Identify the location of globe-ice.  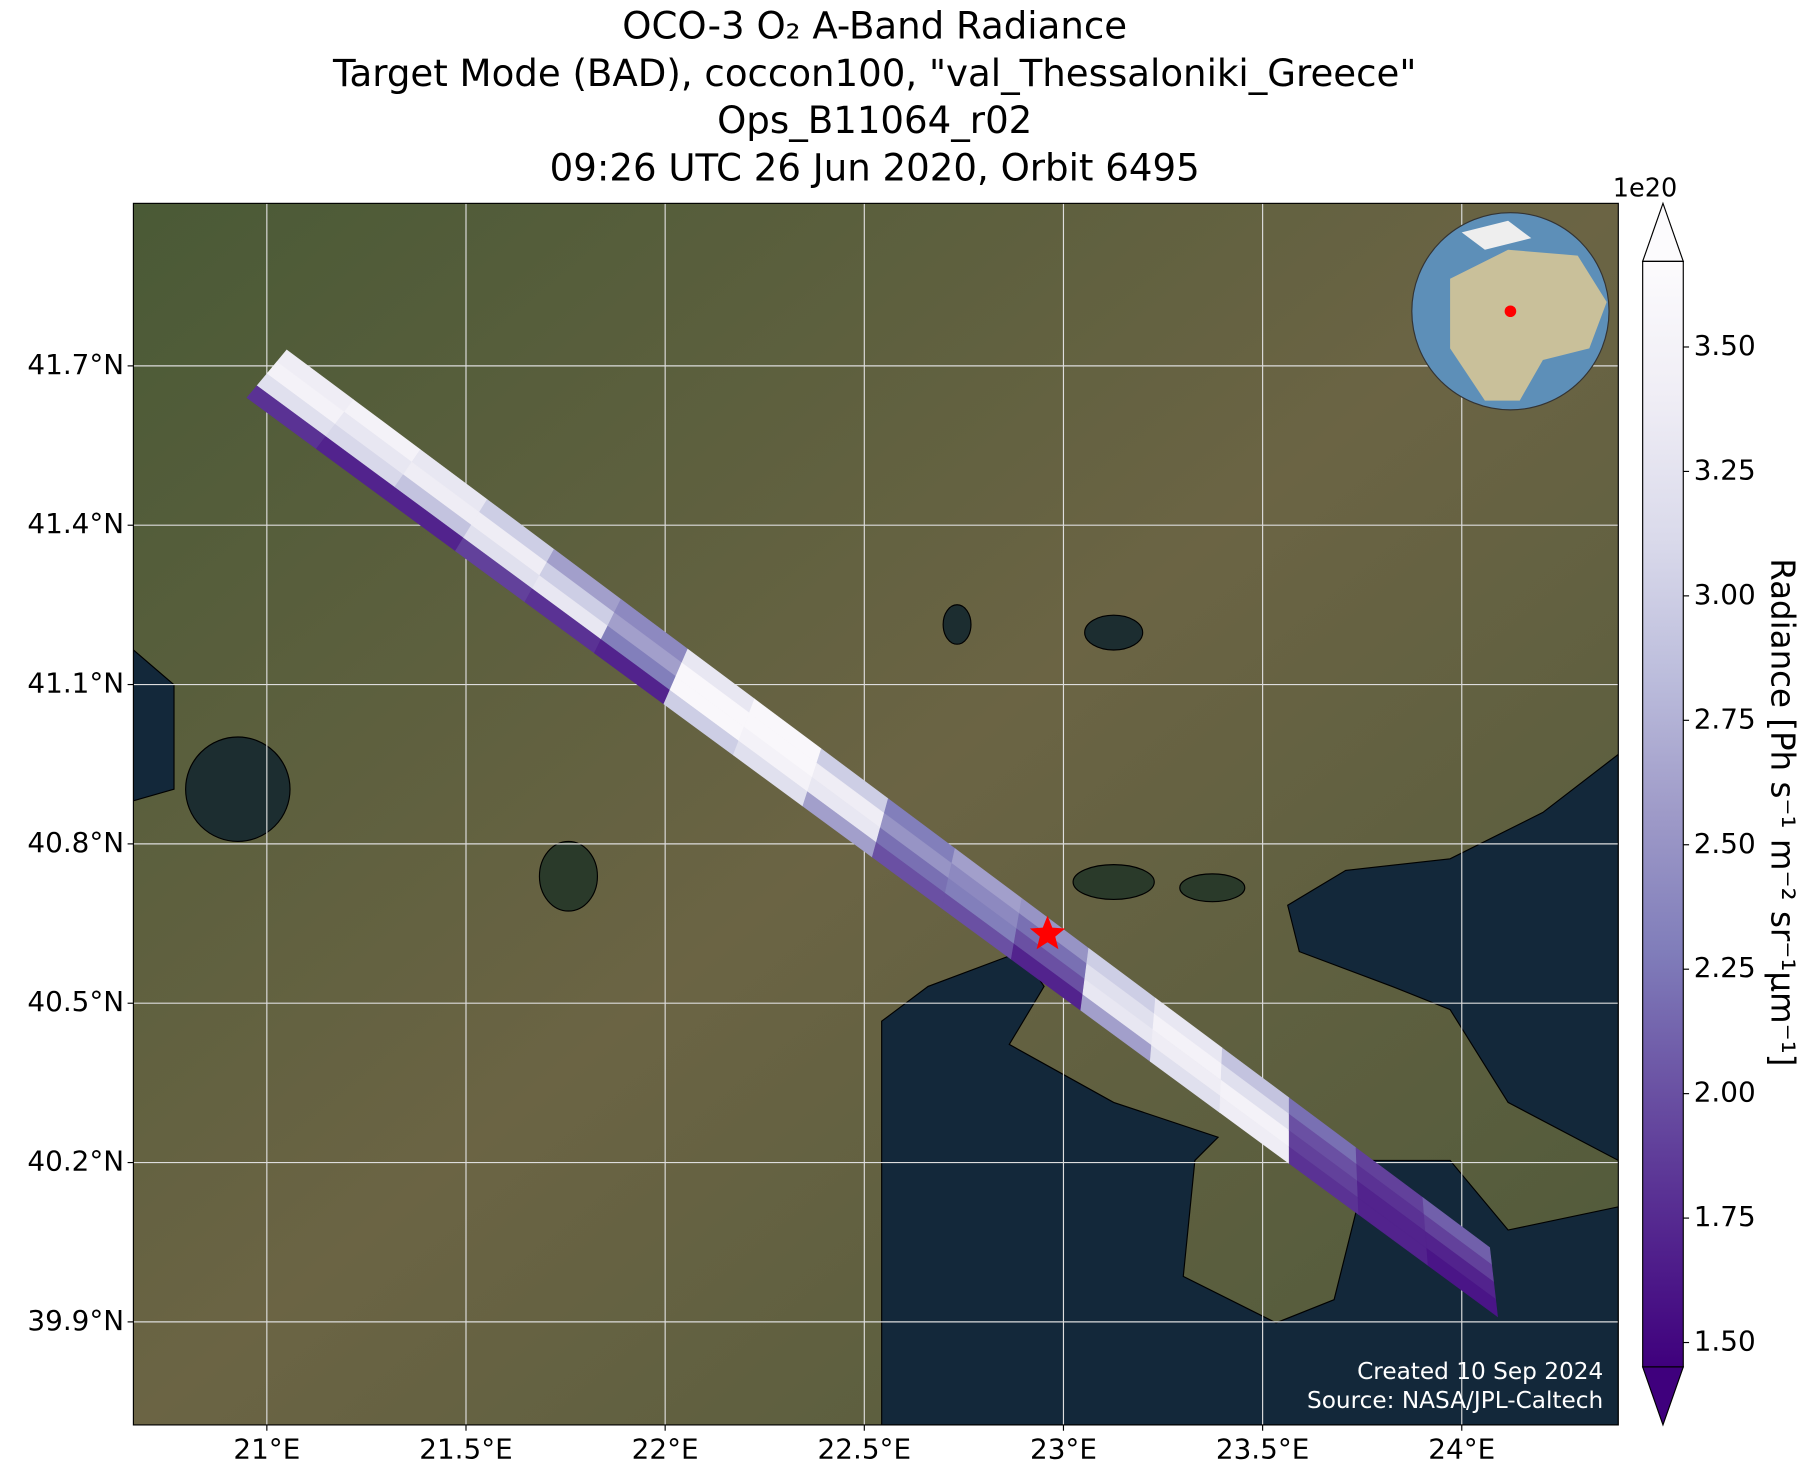
(1496, 235).